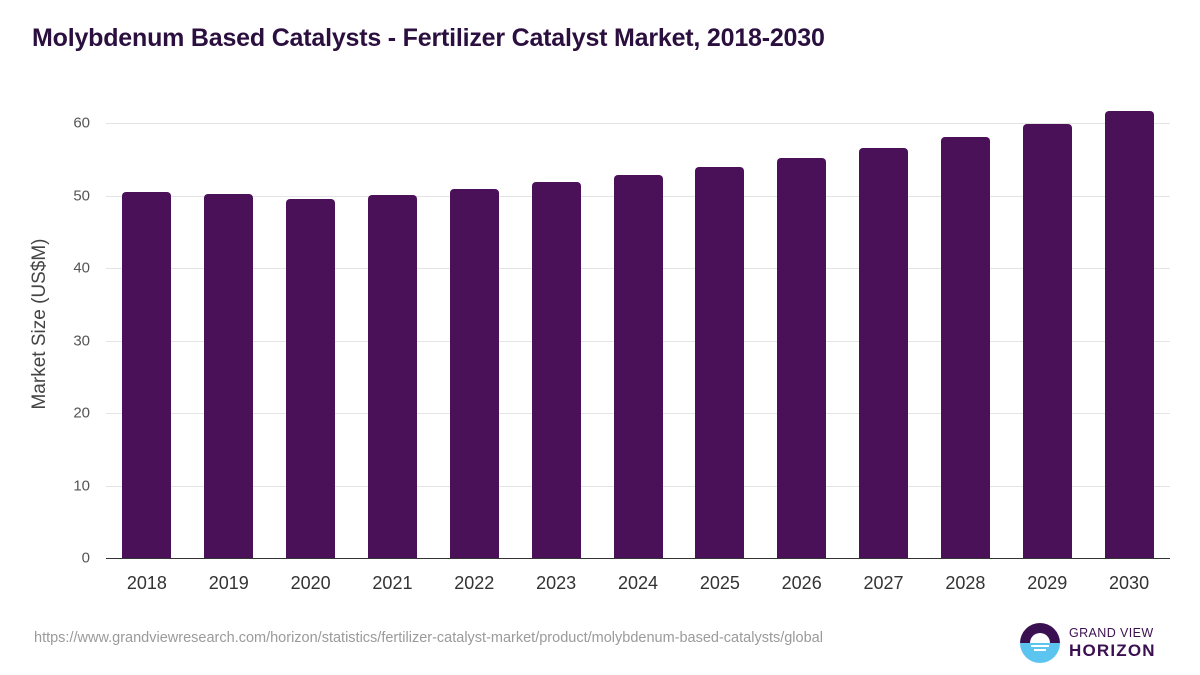  I want to click on x-axis-line, so click(638, 558).